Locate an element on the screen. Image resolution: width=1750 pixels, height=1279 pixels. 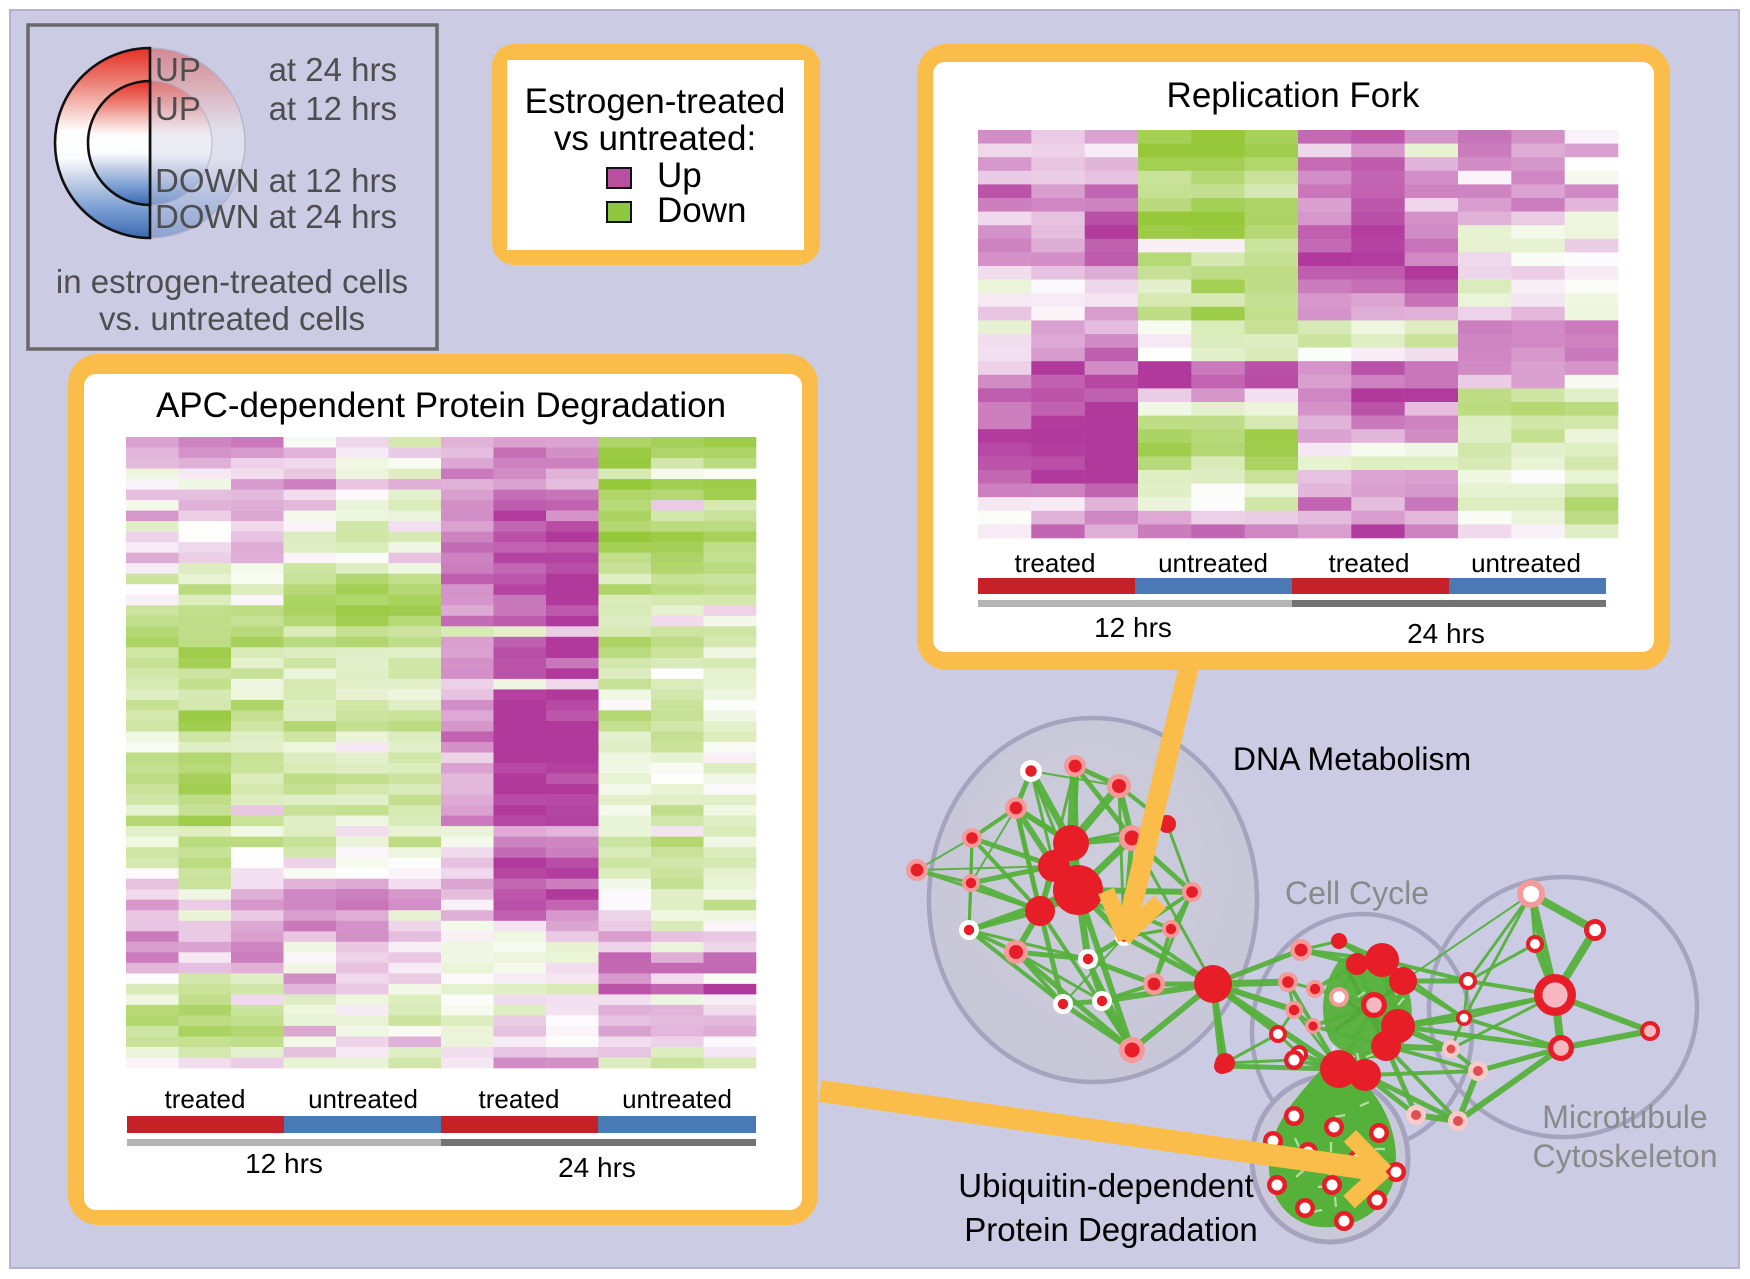
svg-text: vs untreated: is located at coordinates (655, 138).